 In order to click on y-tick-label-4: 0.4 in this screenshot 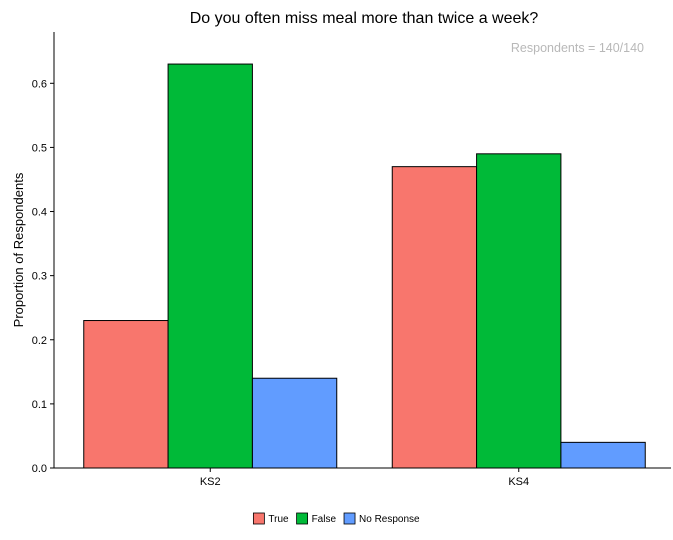, I will do `click(39, 213)`.